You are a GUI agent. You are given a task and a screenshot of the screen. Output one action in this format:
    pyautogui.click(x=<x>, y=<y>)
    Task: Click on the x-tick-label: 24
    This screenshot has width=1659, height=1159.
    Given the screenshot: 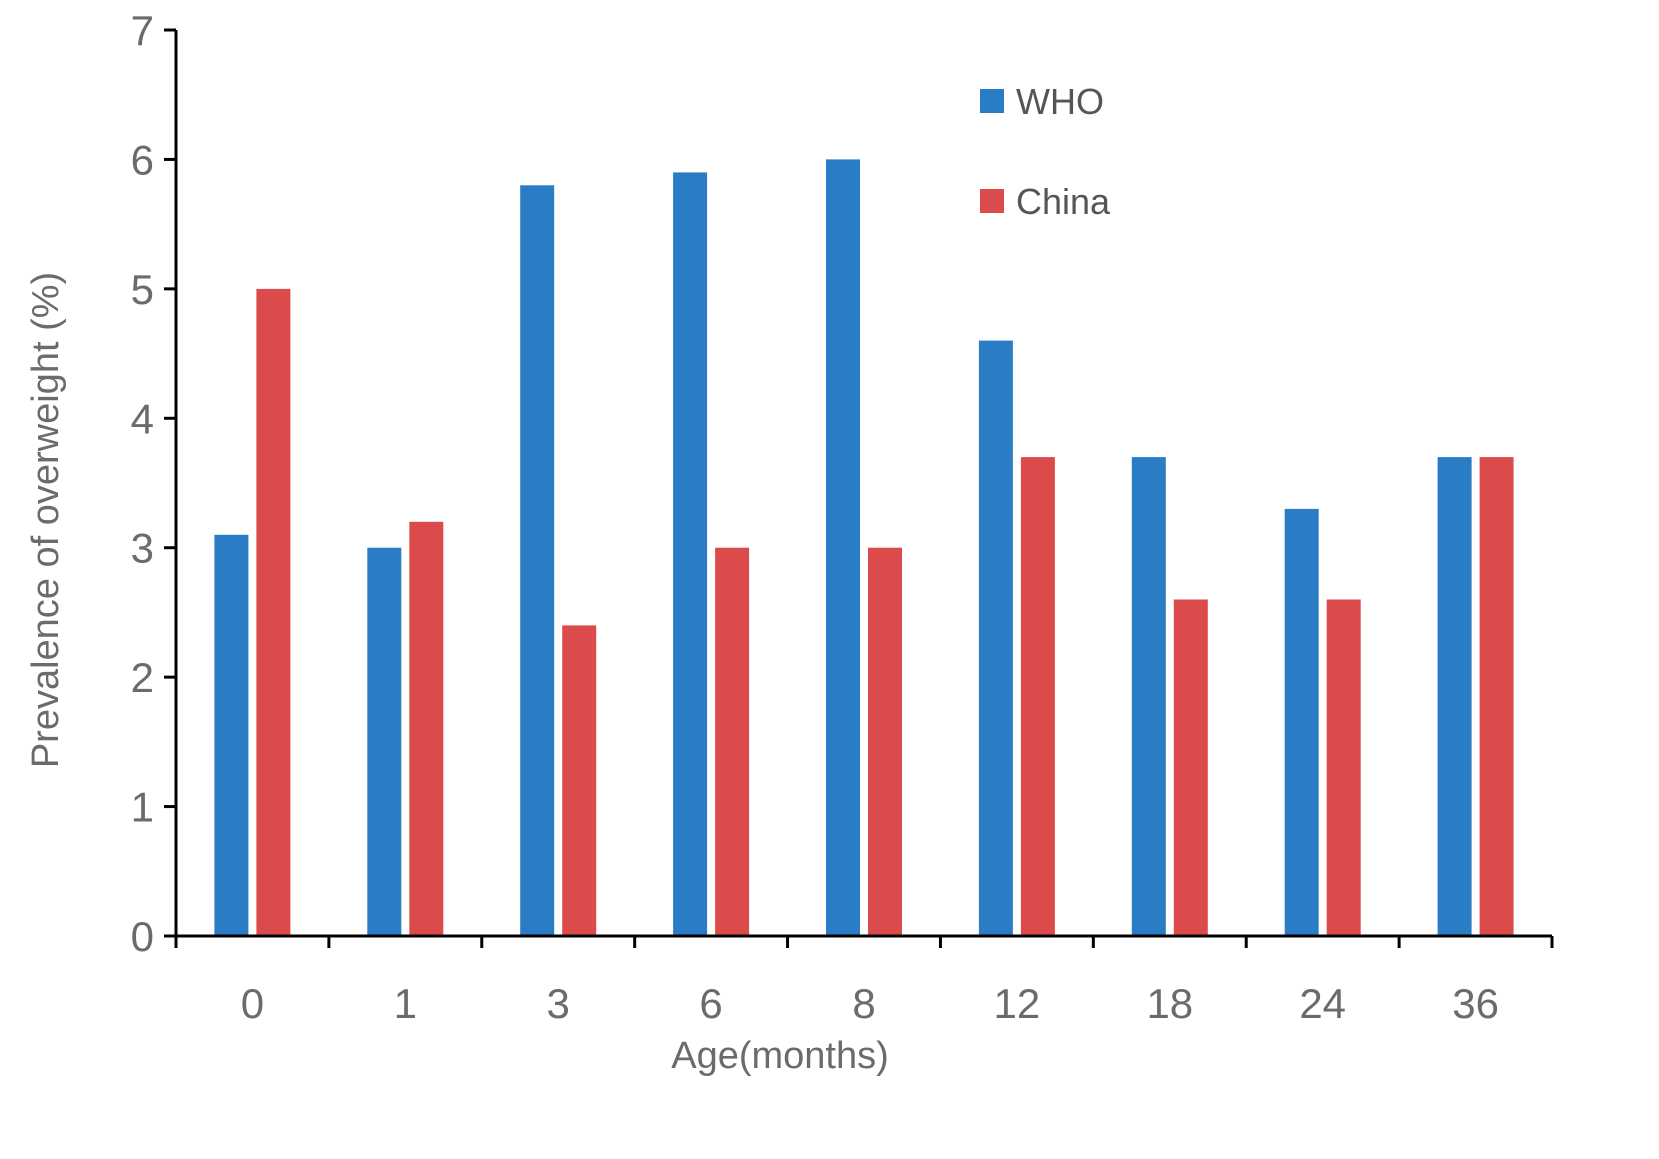 What is the action you would take?
    pyautogui.click(x=1322, y=1003)
    